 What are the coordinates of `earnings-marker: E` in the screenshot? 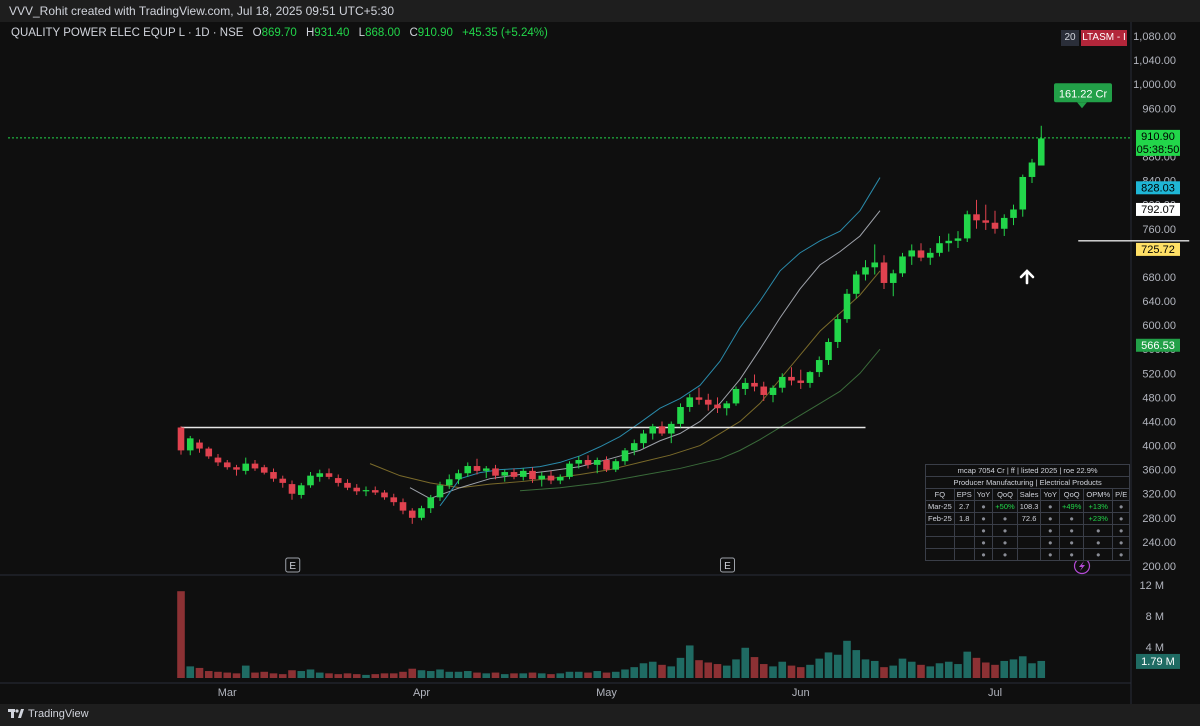 It's located at (293, 565).